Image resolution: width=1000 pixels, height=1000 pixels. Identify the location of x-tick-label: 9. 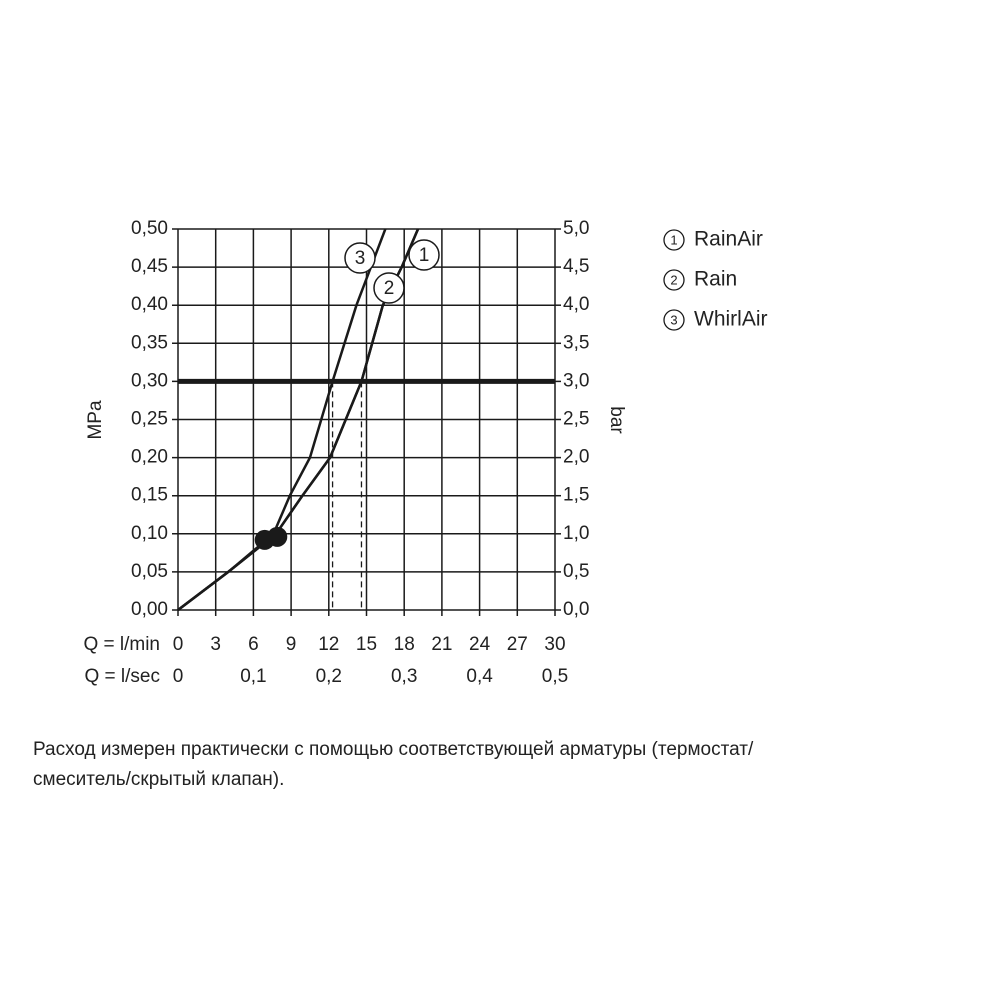
(291, 644).